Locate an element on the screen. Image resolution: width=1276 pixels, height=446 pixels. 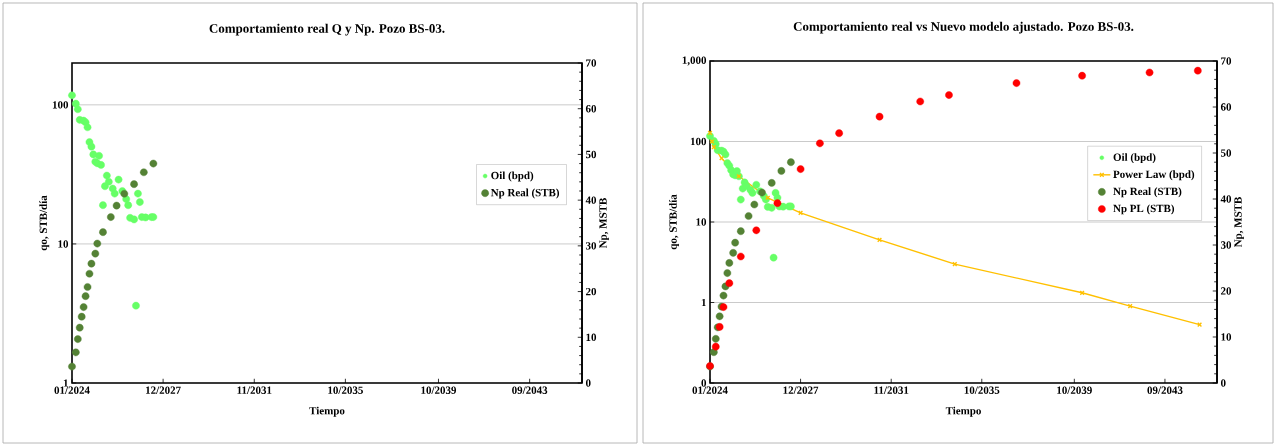
legend-label: Power Law (bpd) is located at coordinates (1154, 175).